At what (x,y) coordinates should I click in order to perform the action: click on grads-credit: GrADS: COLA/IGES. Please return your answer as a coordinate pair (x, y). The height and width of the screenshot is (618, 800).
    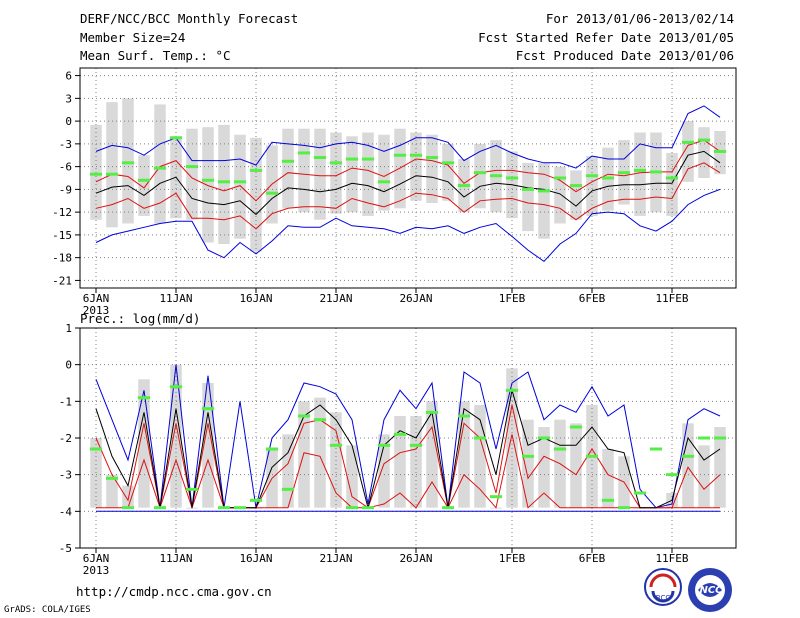
    Looking at the image, I should click on (47, 610).